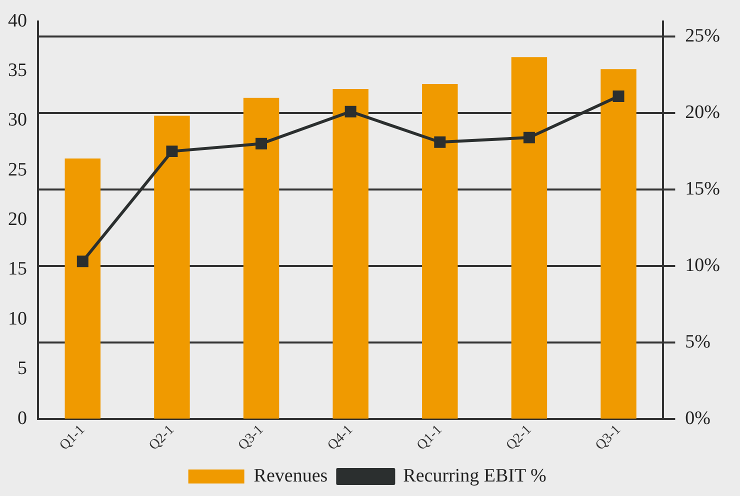  I want to click on y-tick-label: 40, so click(17, 21).